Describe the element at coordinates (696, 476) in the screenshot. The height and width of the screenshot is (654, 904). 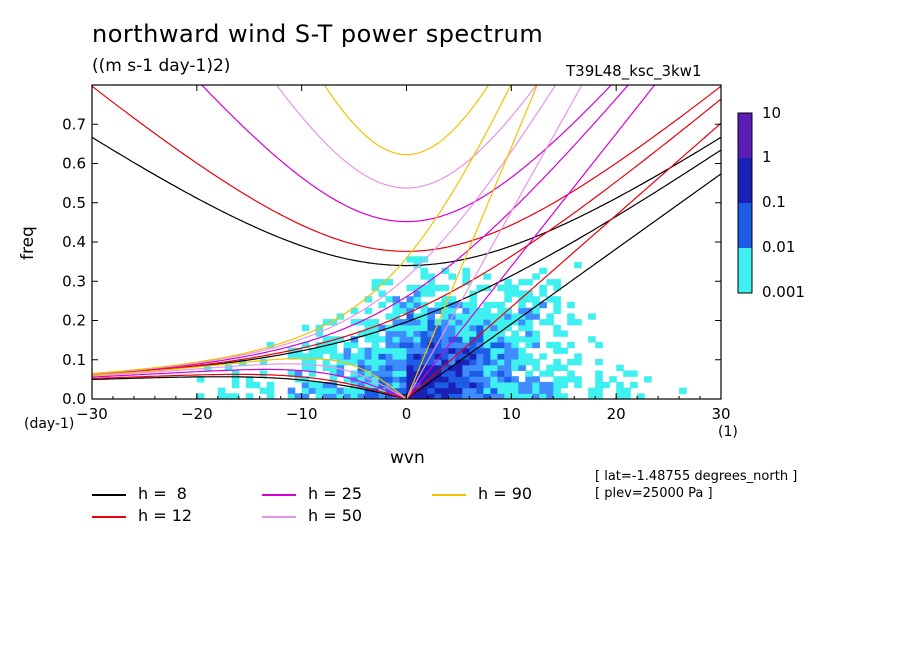
I see `latitude-info: [ lat=-1.48755 degrees_north ]` at that location.